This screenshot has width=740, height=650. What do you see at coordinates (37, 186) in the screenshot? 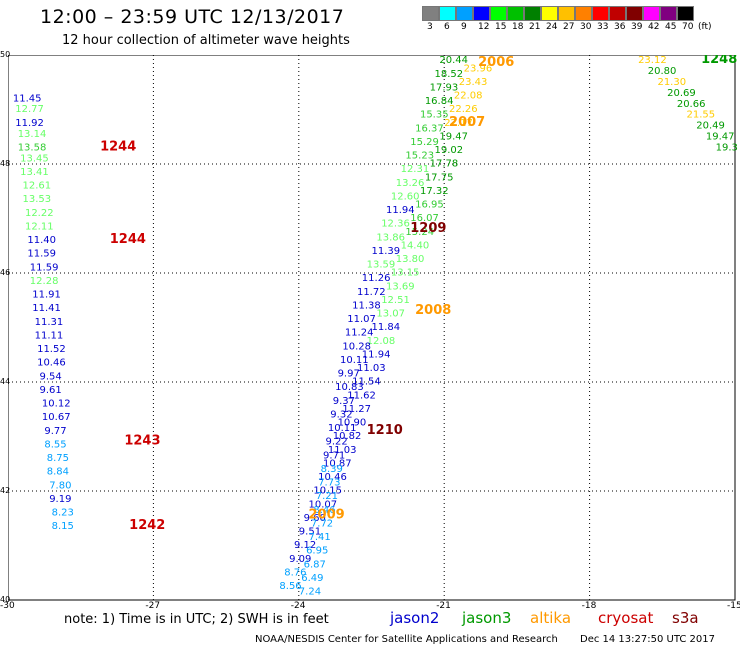
I see `wave-height-value: 12.61` at bounding box center [37, 186].